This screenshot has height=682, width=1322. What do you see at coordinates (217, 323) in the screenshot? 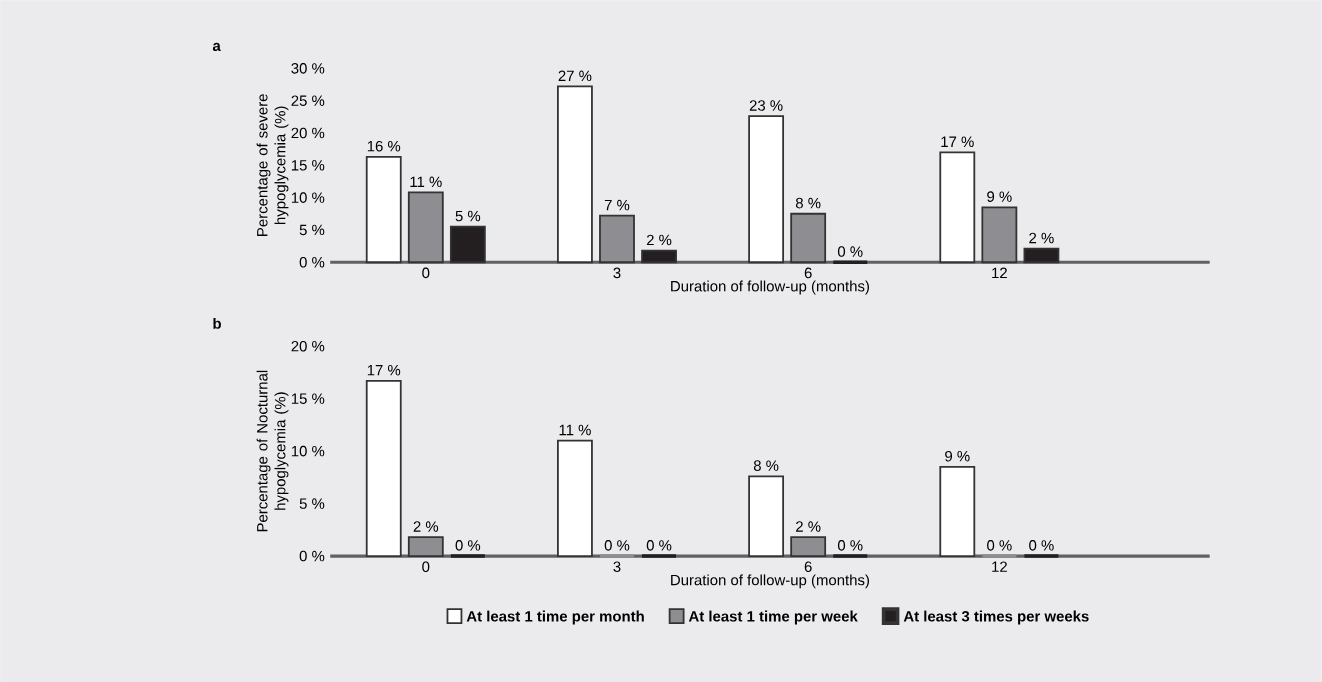
I see `chart-title: b` at bounding box center [217, 323].